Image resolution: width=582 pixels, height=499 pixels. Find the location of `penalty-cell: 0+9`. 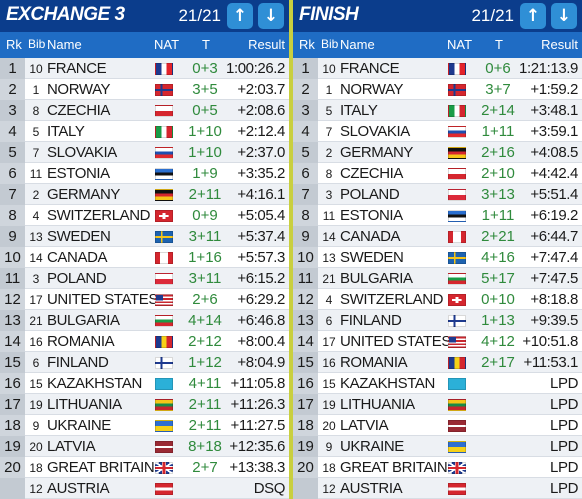

penalty-cell: 0+9 is located at coordinates (205, 215).